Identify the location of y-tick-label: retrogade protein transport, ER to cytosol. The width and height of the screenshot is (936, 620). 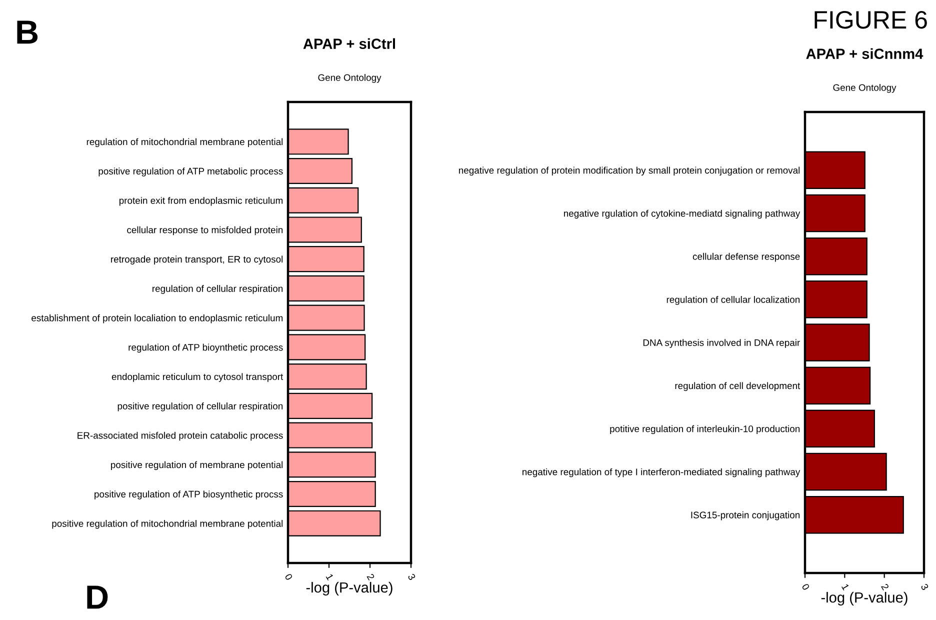
(197, 260).